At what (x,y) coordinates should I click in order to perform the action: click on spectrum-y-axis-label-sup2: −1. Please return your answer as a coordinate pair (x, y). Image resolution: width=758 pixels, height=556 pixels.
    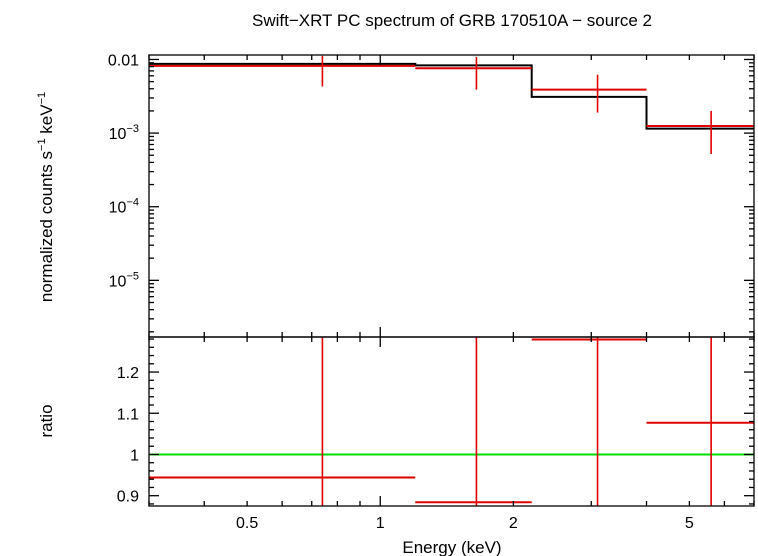
    Looking at the image, I should click on (42, 98).